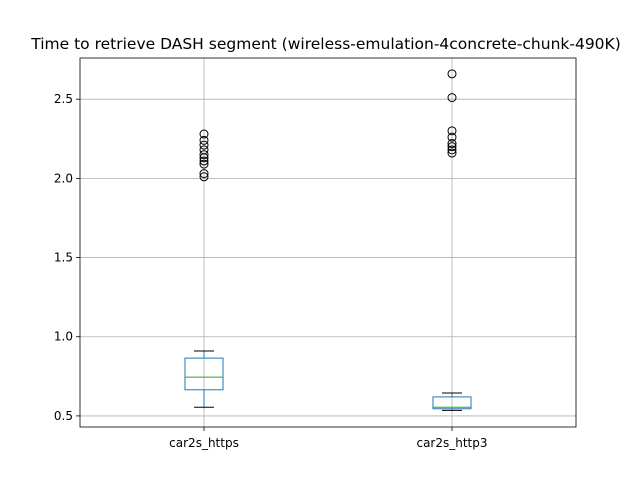  Describe the element at coordinates (63, 337) in the screenshot. I see `y-tick-label: 1.0` at that location.